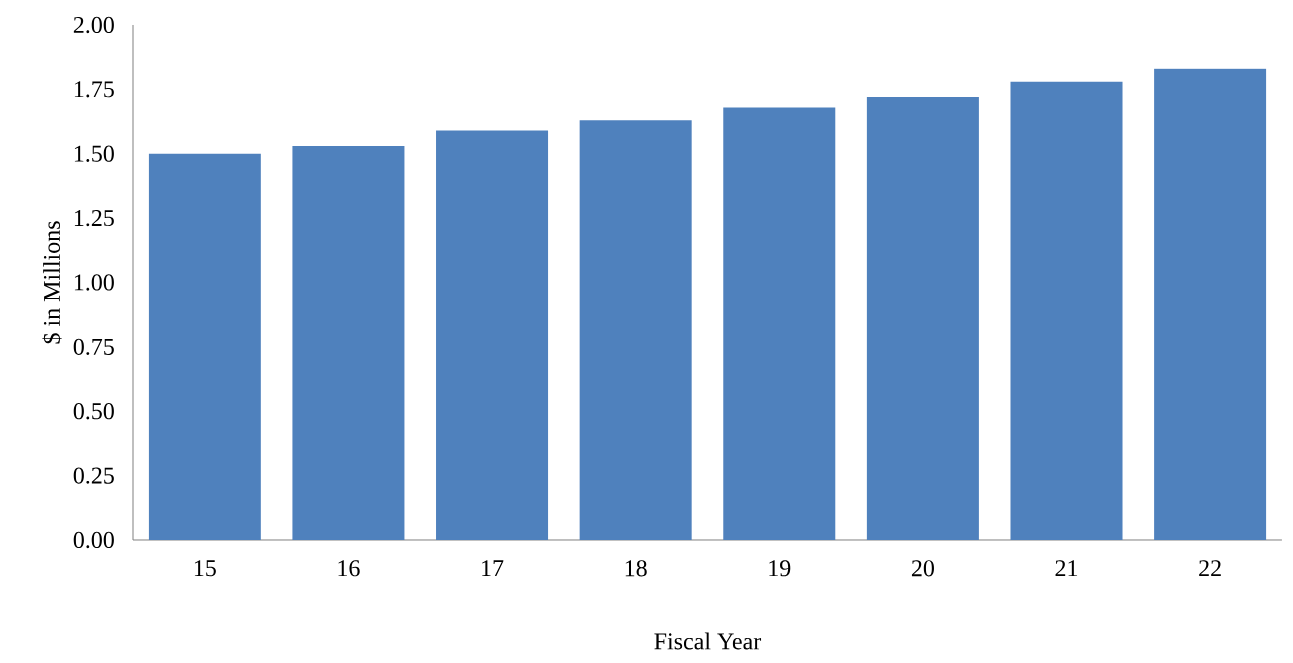 Image resolution: width=1293 pixels, height=663 pixels. Describe the element at coordinates (636, 568) in the screenshot. I see `x-tick-label: 18` at that location.